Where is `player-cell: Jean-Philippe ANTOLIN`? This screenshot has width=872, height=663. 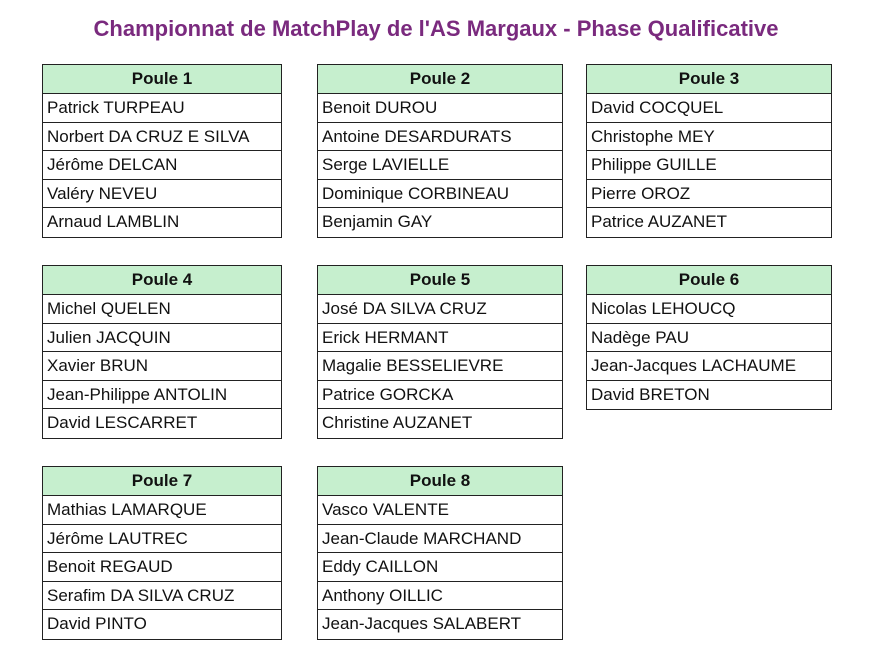 player-cell: Jean-Philippe ANTOLIN is located at coordinates (162, 395).